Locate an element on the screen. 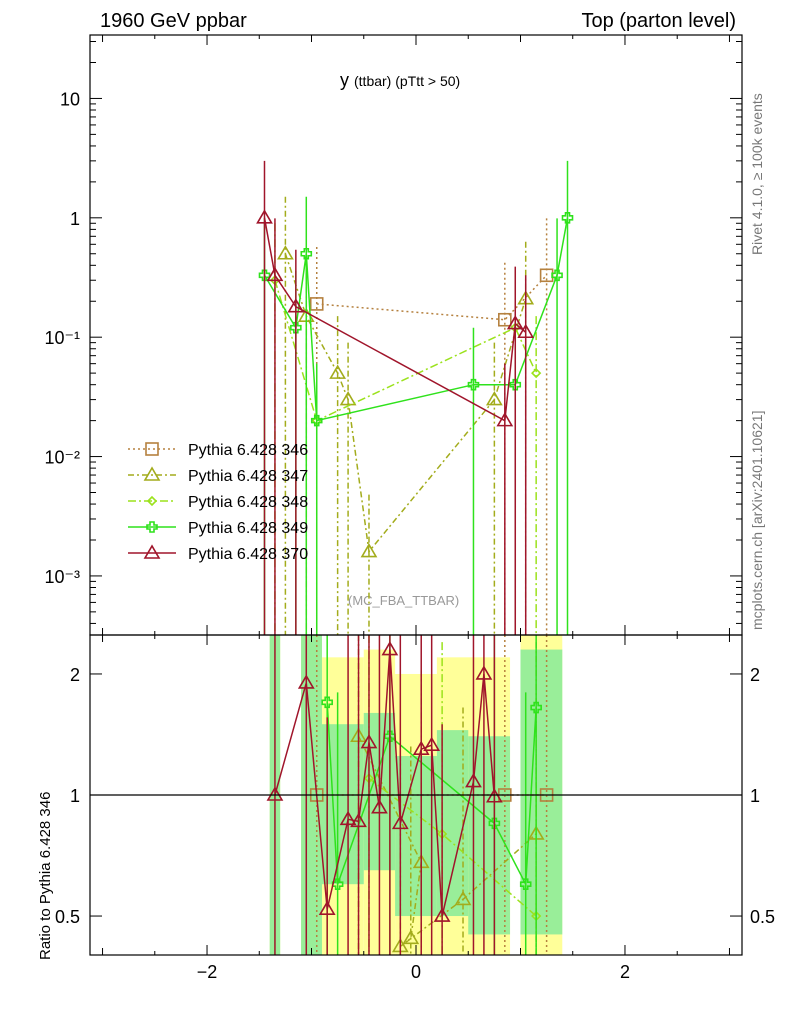 The image size is (786, 1024). x-tick-label: 0 is located at coordinates (416, 972).